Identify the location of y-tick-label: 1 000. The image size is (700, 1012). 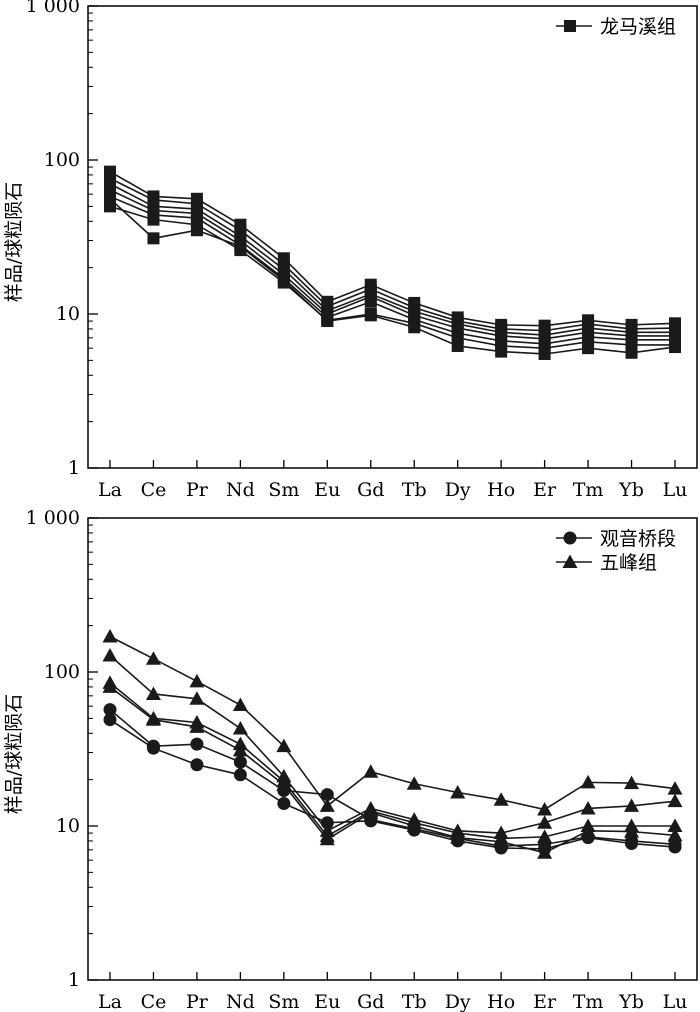
(53, 518).